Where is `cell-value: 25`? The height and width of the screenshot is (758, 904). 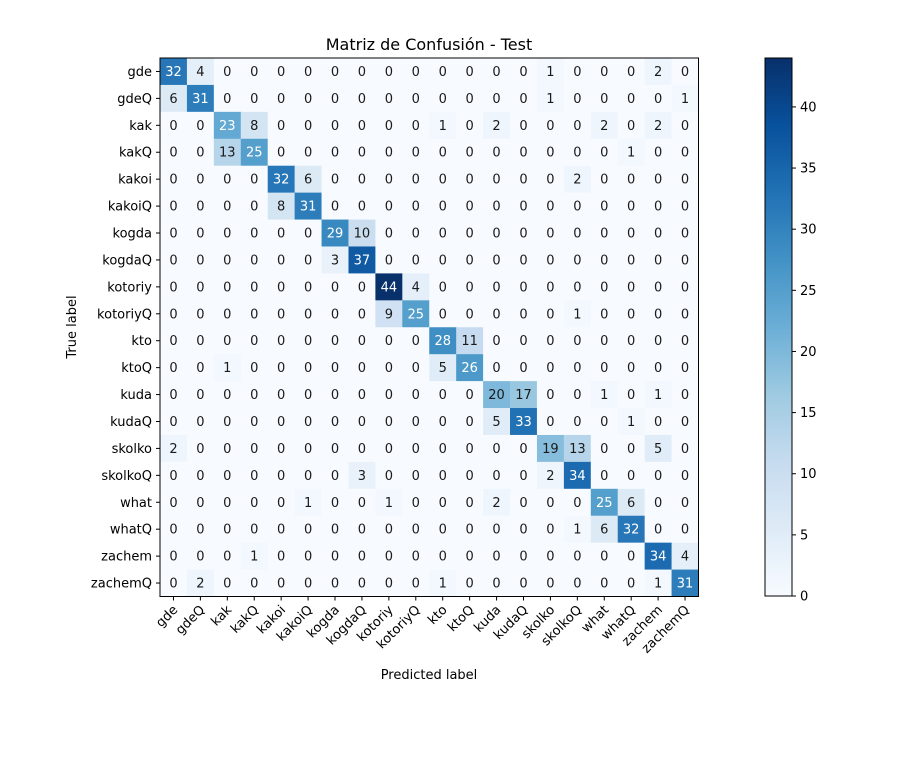 cell-value: 25 is located at coordinates (604, 503).